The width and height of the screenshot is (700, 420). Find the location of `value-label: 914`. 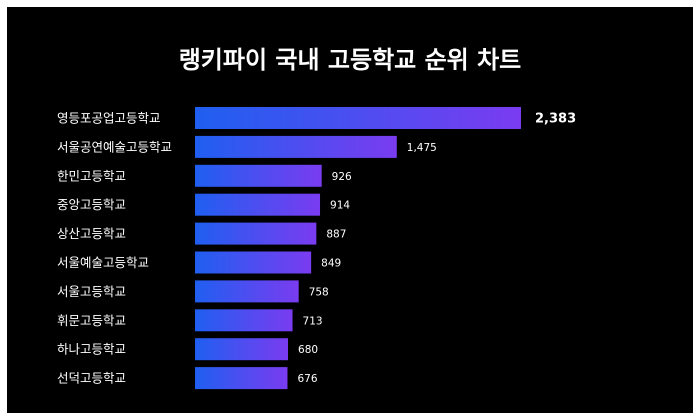

value-label: 914 is located at coordinates (340, 206).